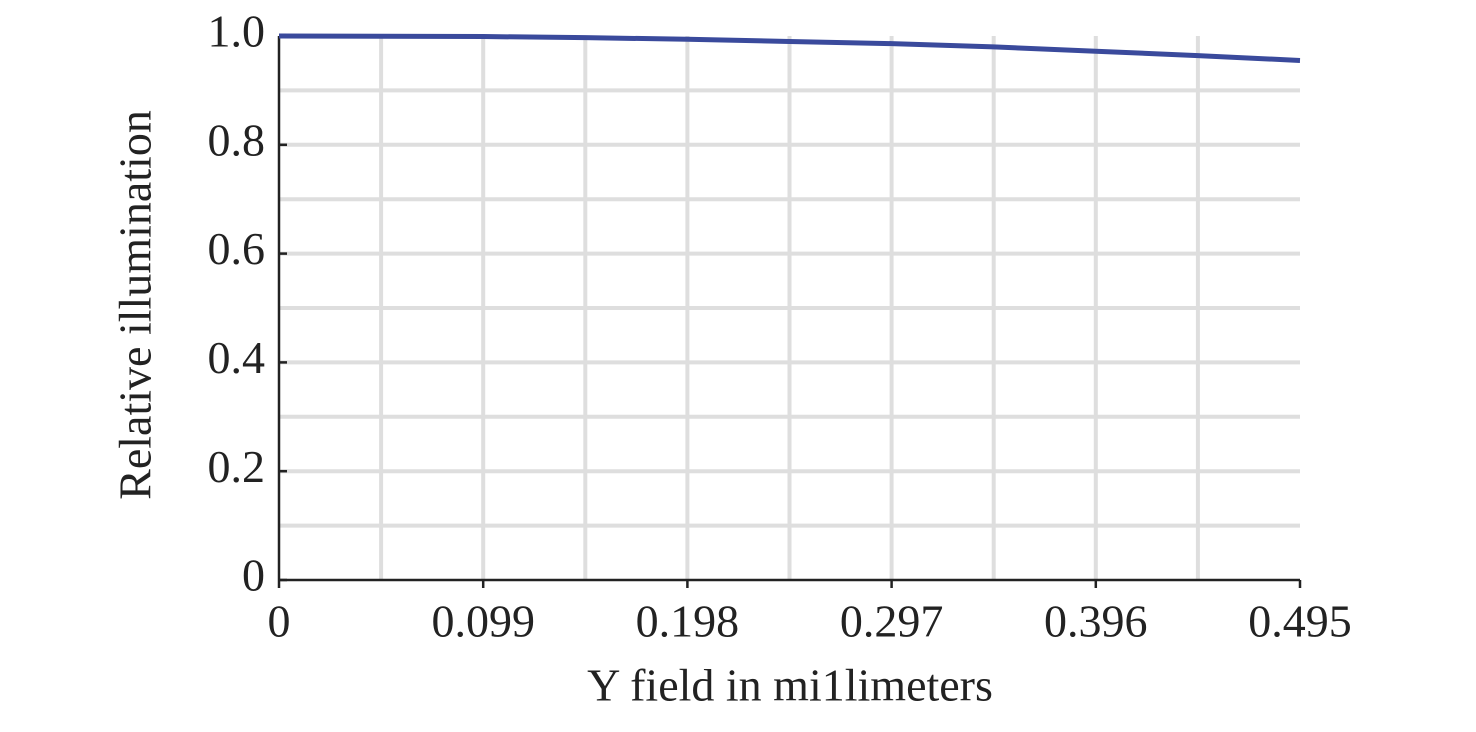 The image size is (1476, 732). I want to click on y-tick-label: 0.6, so click(237, 248).